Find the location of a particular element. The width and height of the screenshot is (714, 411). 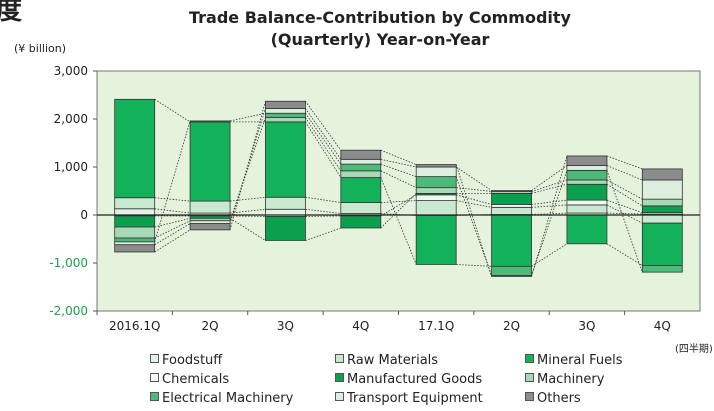

x-tick-label: 4Q is located at coordinates (662, 326).